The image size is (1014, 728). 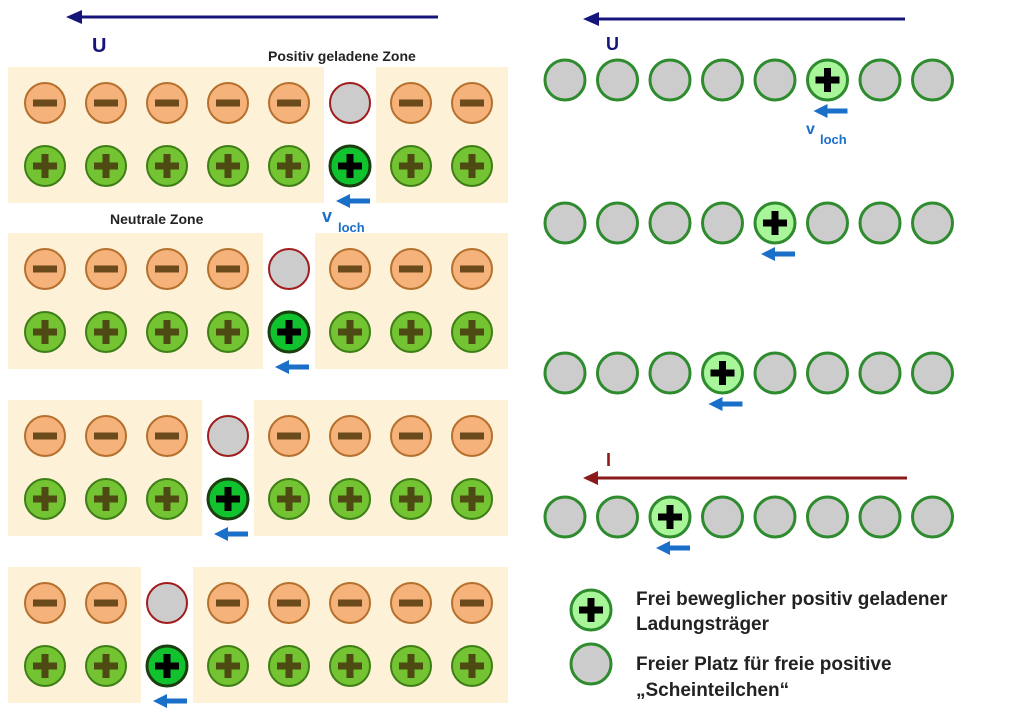 I want to click on positive-zone-label: Positiv geladene Zone, so click(x=342, y=56).